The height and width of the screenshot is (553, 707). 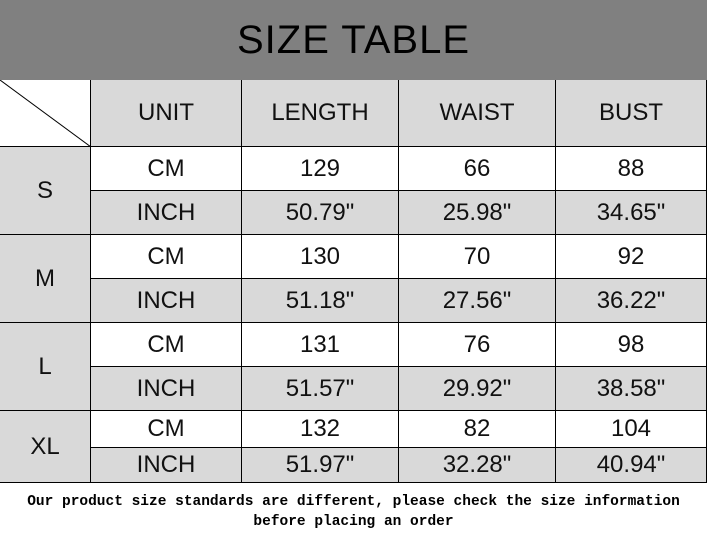 I want to click on cell-length: 51.97", so click(x=320, y=465).